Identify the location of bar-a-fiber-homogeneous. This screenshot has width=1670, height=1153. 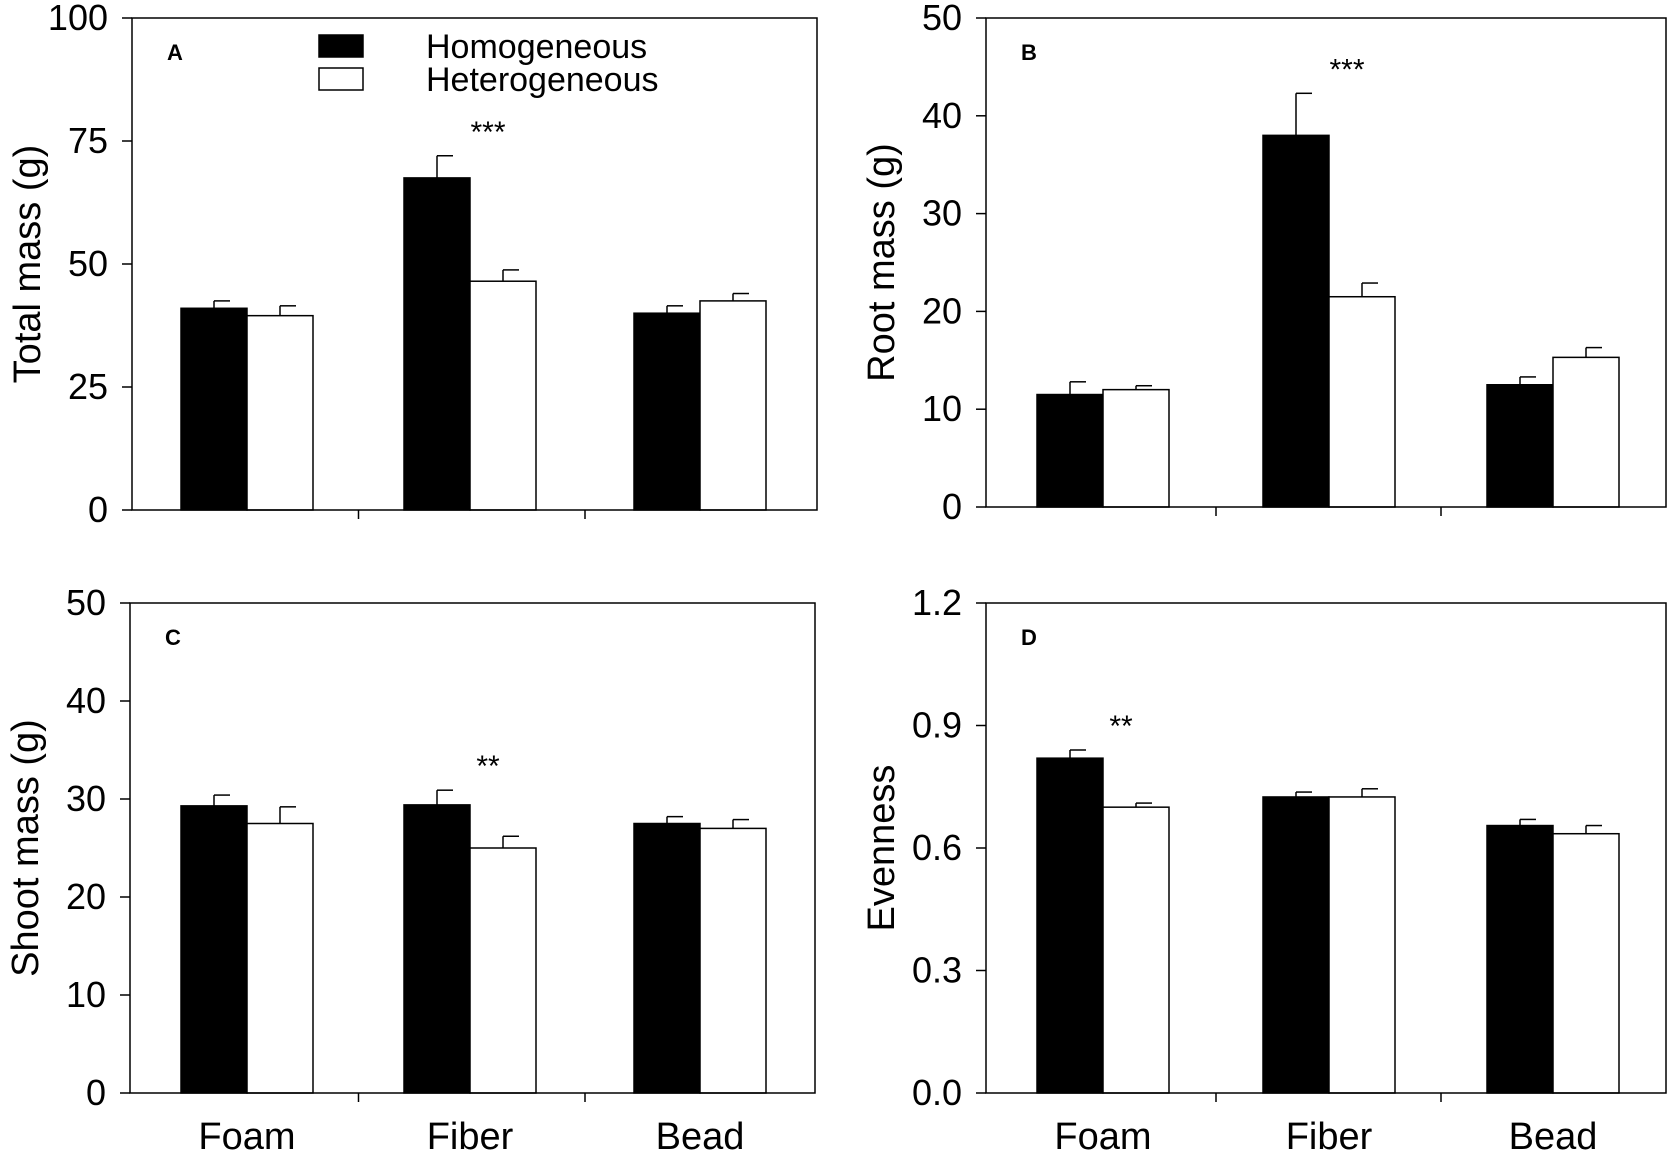
(437, 344).